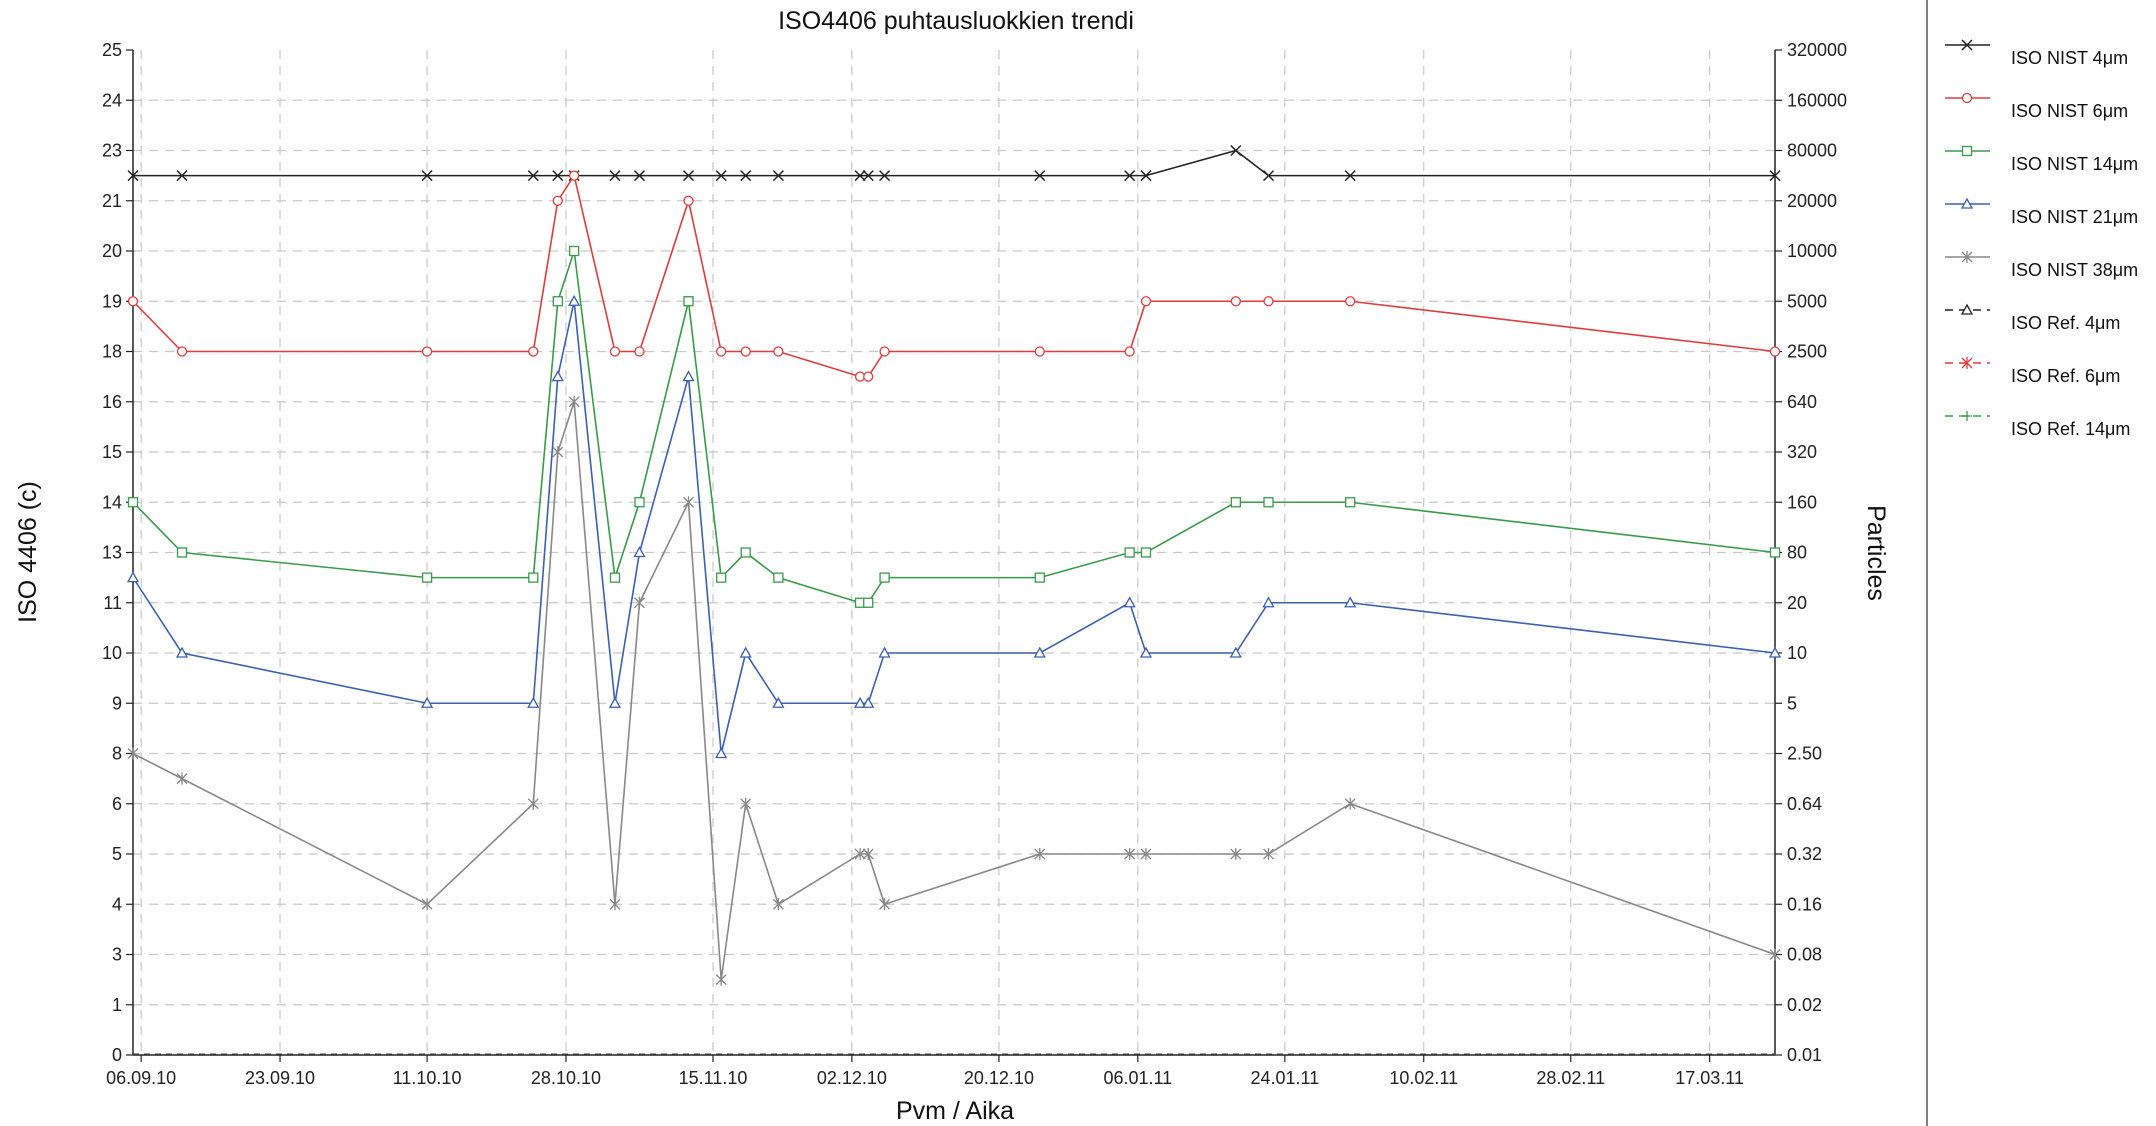 The height and width of the screenshot is (1126, 2156). What do you see at coordinates (112, 352) in the screenshot?
I see `y-tick-label: 18` at bounding box center [112, 352].